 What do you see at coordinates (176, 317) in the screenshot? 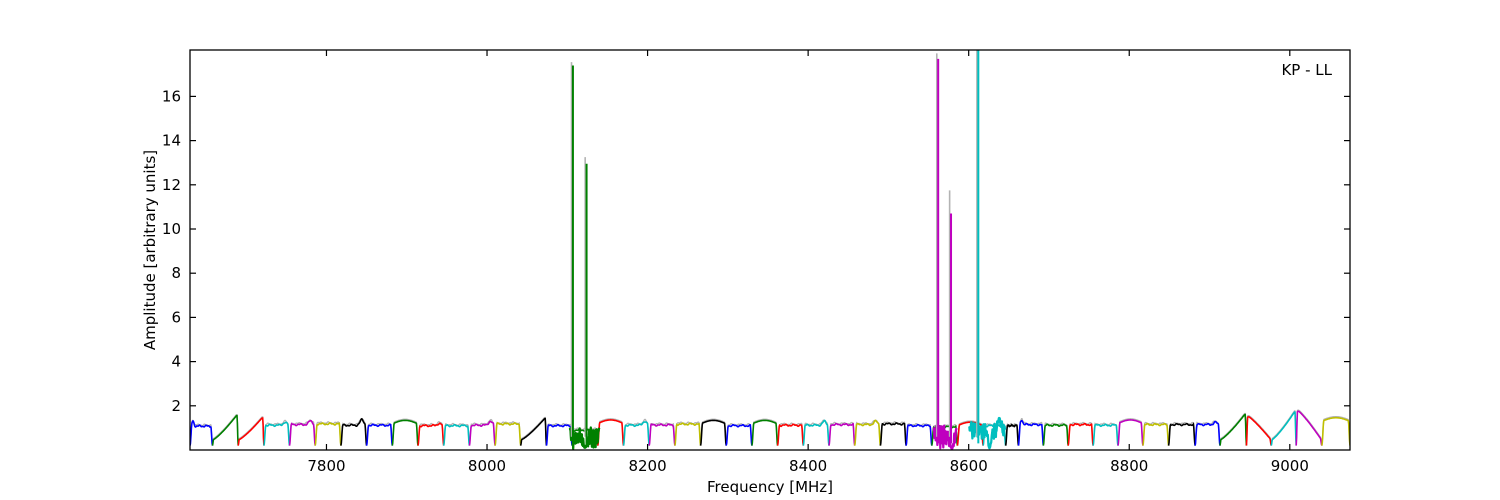
I see `y-tick-label: 6` at bounding box center [176, 317].